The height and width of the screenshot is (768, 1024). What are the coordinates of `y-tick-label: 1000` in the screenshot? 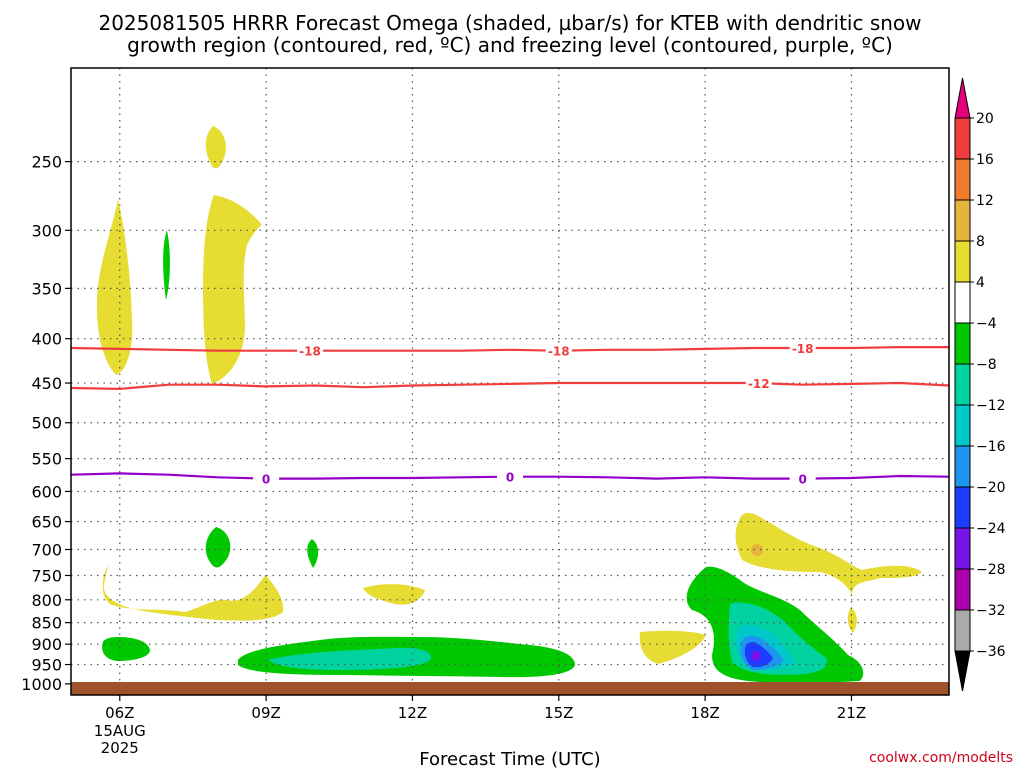 It's located at (41, 684).